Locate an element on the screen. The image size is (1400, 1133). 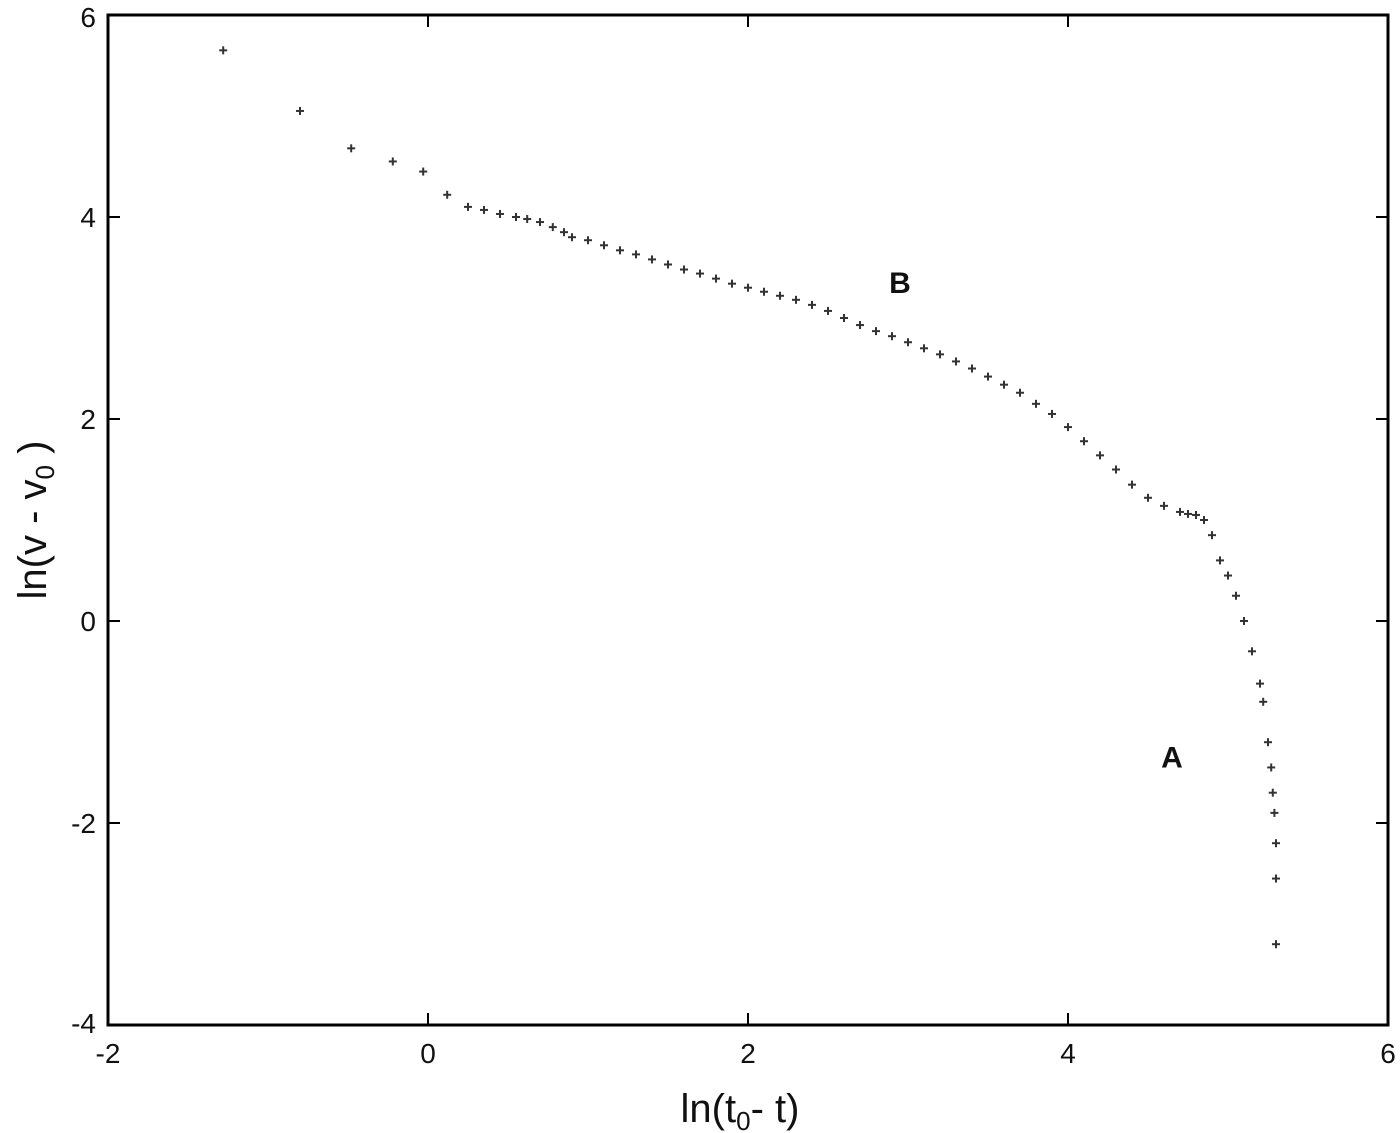
y-tick-label: -4 is located at coordinates (83, 1023).